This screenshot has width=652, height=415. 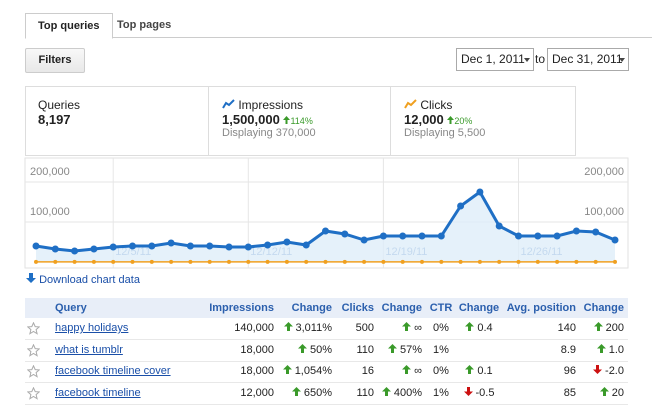 I want to click on column-header: Avg. position, so click(x=541, y=308).